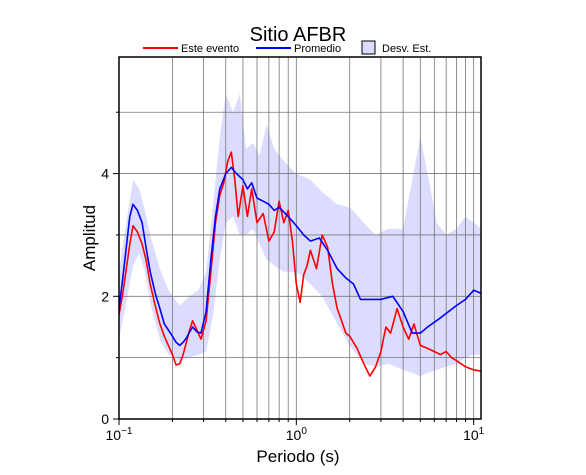  I want to click on legend-label-desv-est-: Desv. Est., so click(406, 49).